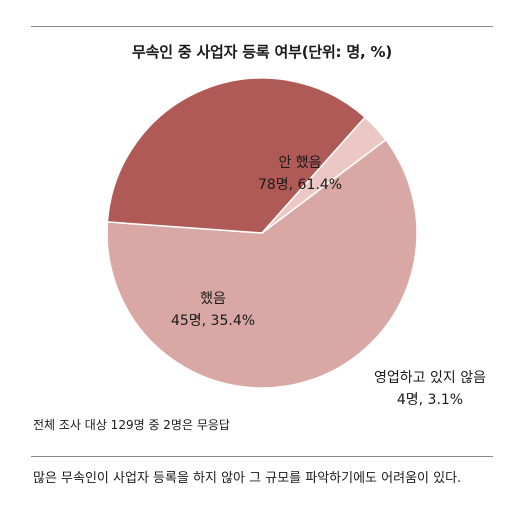 This screenshot has height=506, width=522. What do you see at coordinates (213, 299) in the screenshot?
I see `slice-label-2: 했음` at bounding box center [213, 299].